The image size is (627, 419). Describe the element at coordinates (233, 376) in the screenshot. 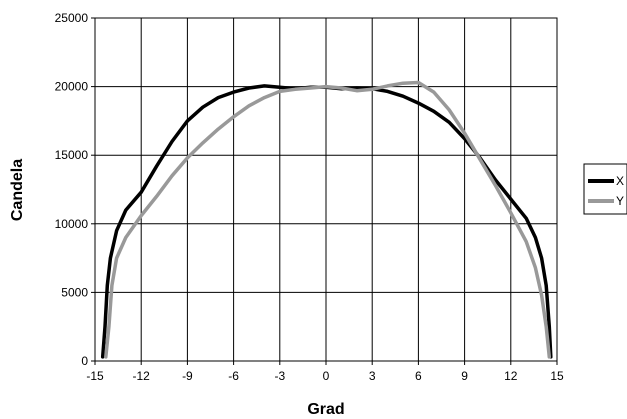

I see `x-tick-label: -6` at that location.